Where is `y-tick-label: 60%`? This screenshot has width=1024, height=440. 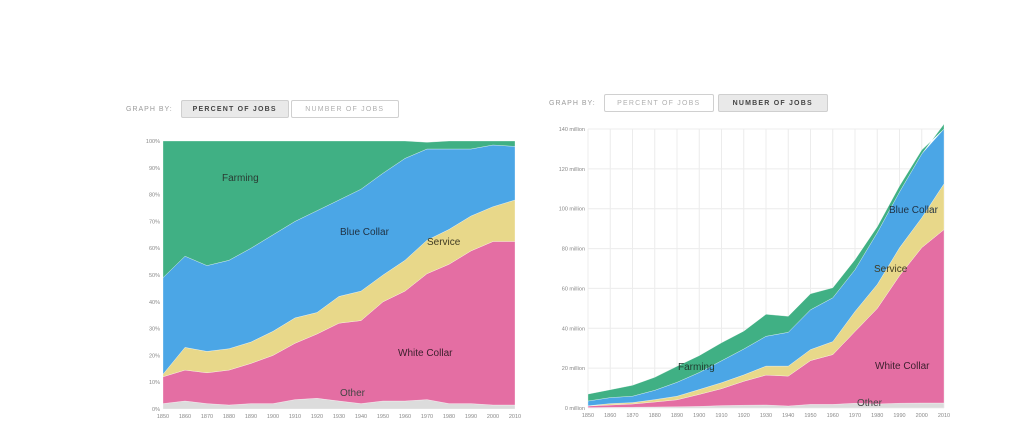 y-tick-label: 60% is located at coordinates (154, 249).